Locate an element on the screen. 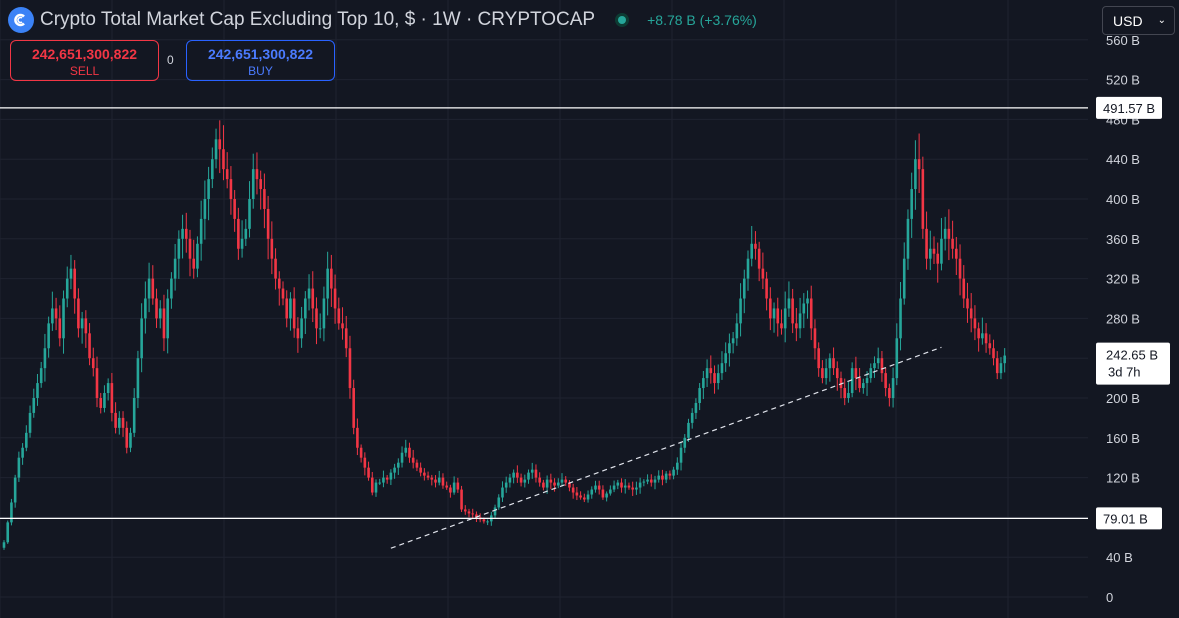 This screenshot has width=1179, height=618. horizontal-line-label: 79.01 B is located at coordinates (1129, 518).